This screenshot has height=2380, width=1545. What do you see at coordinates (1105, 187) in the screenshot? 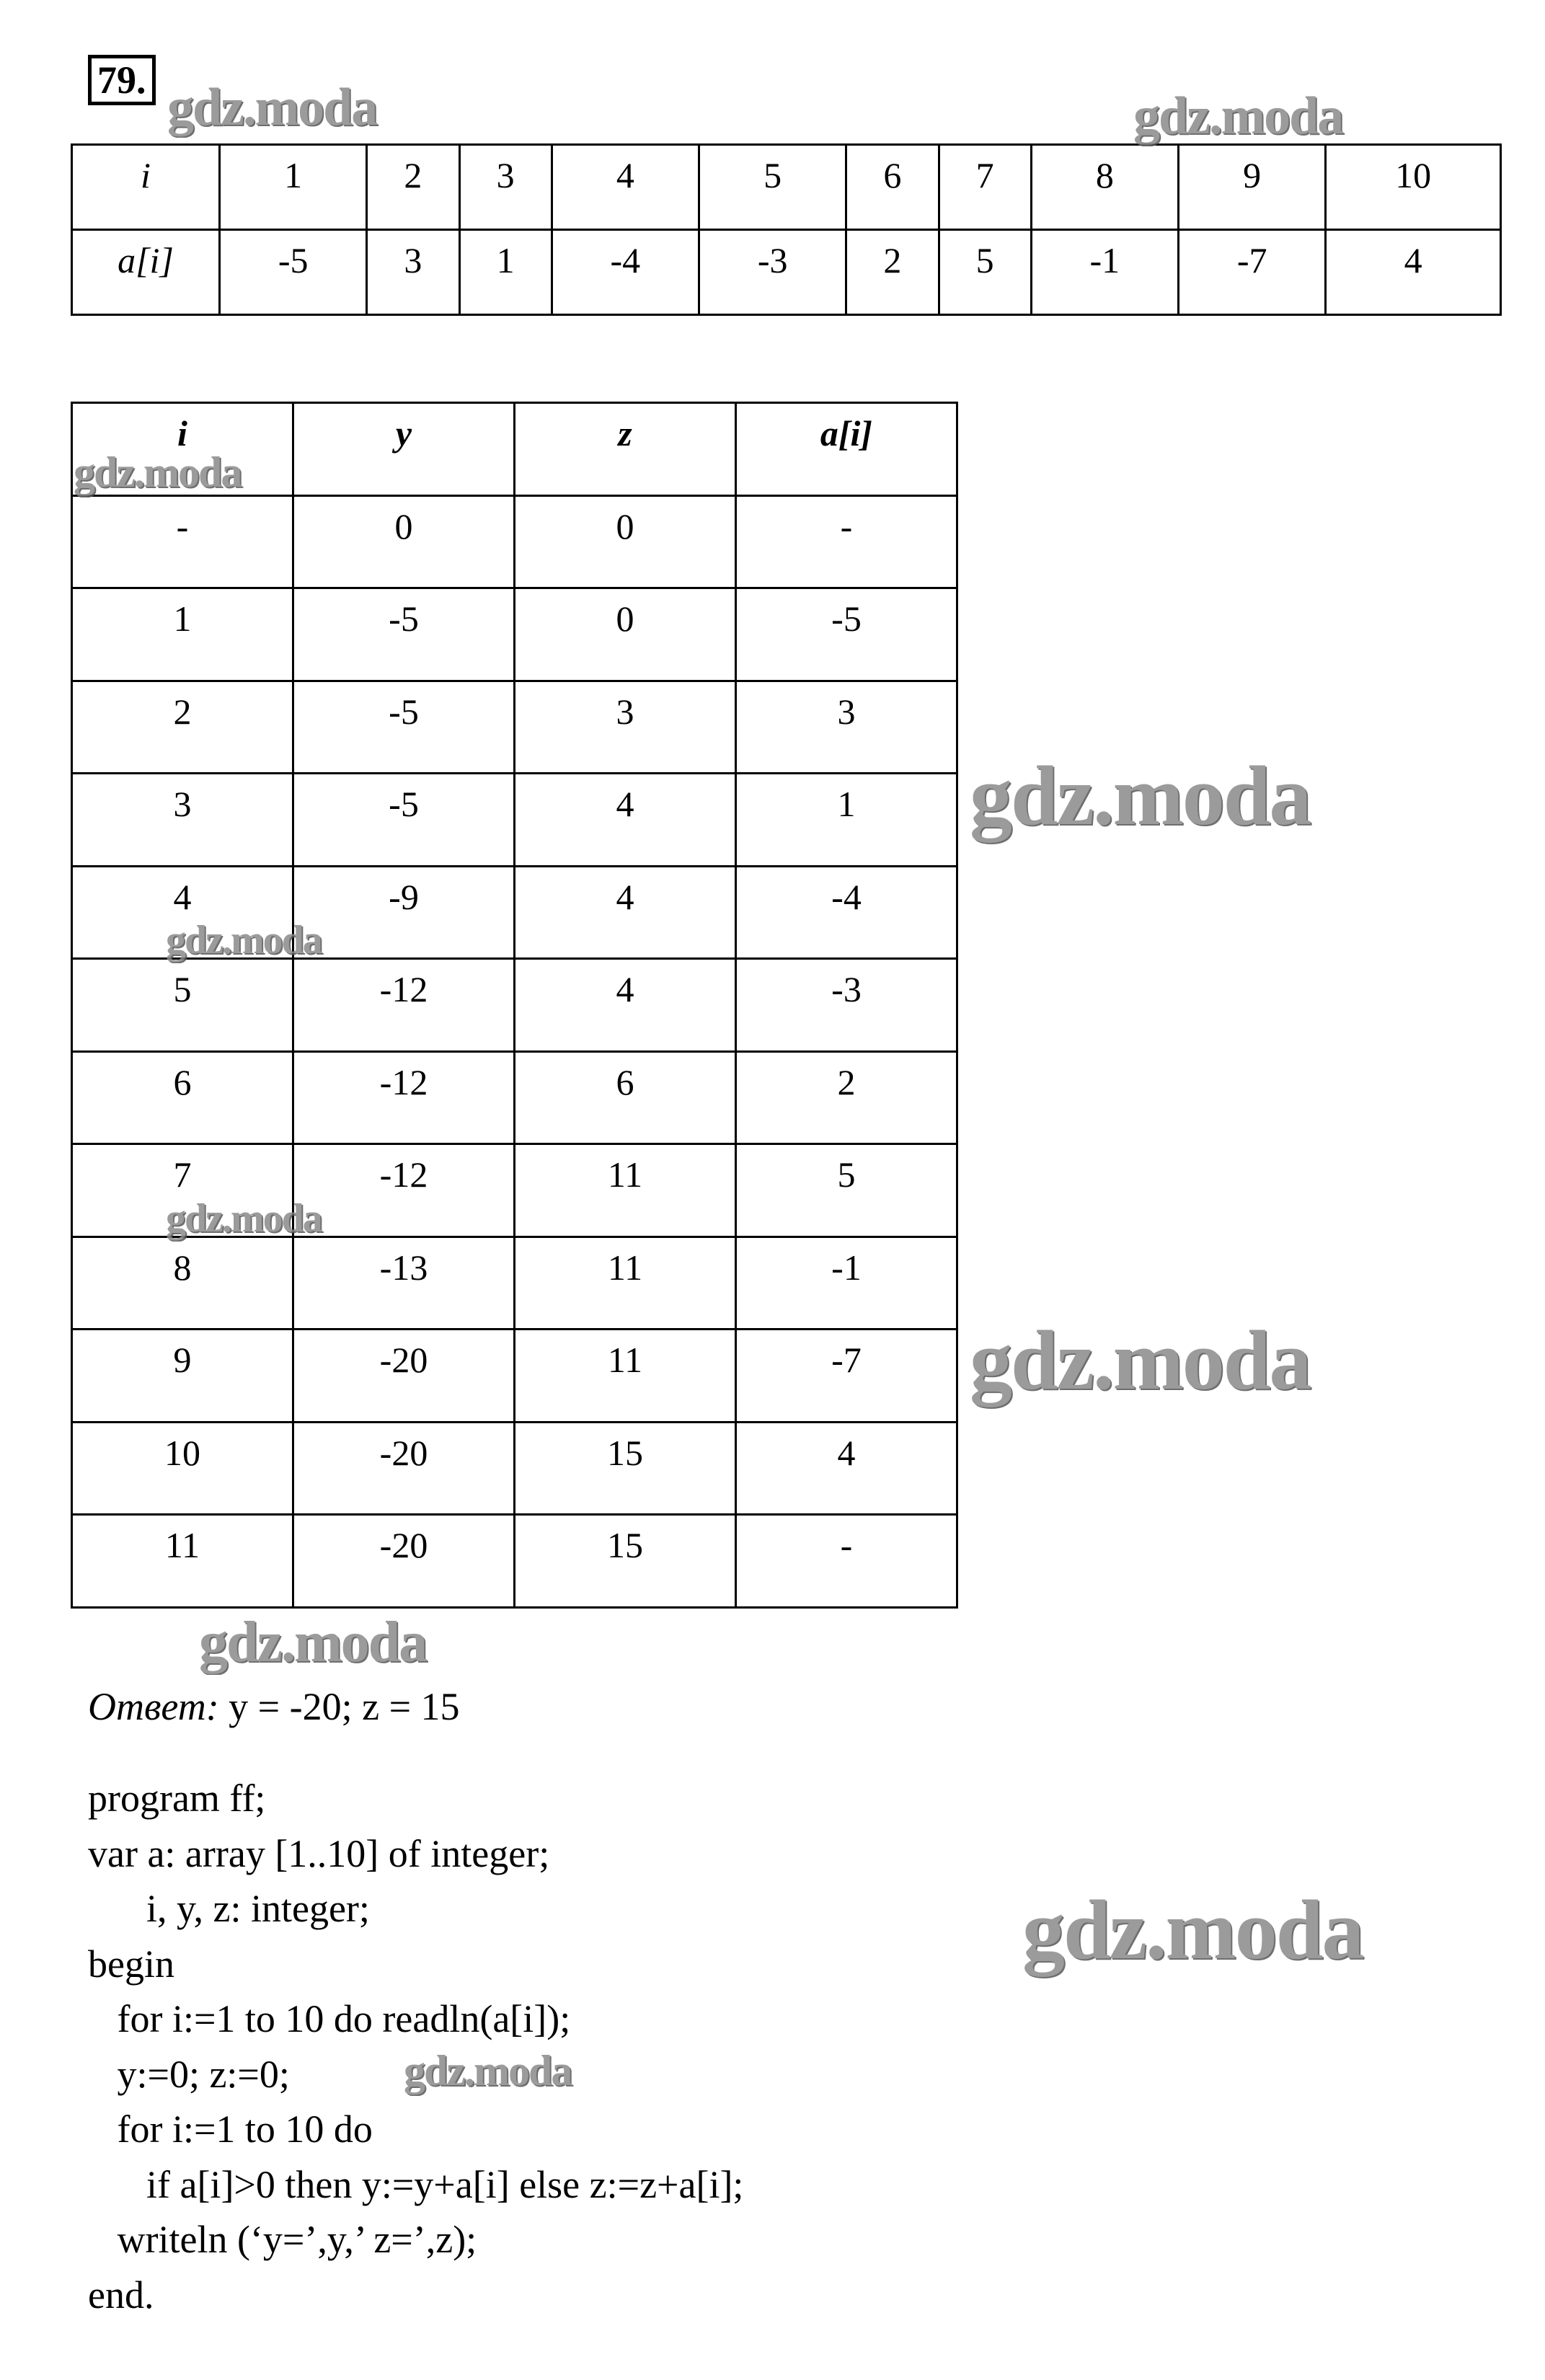
I see `index-cell: 8` at bounding box center [1105, 187].